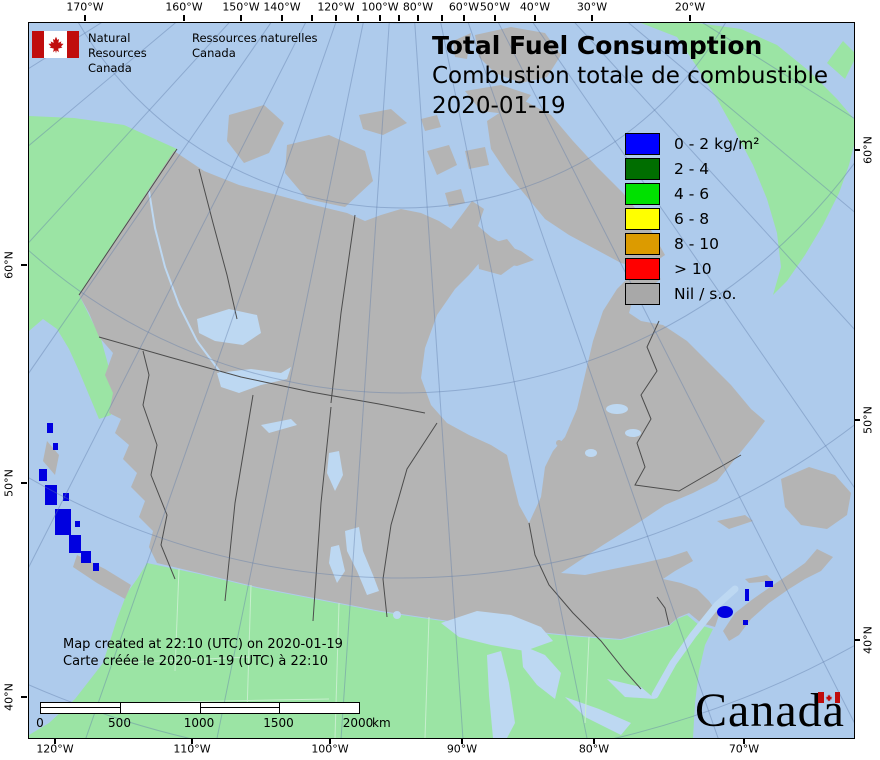  I want to click on axis-label: 30°W, so click(592, 7).